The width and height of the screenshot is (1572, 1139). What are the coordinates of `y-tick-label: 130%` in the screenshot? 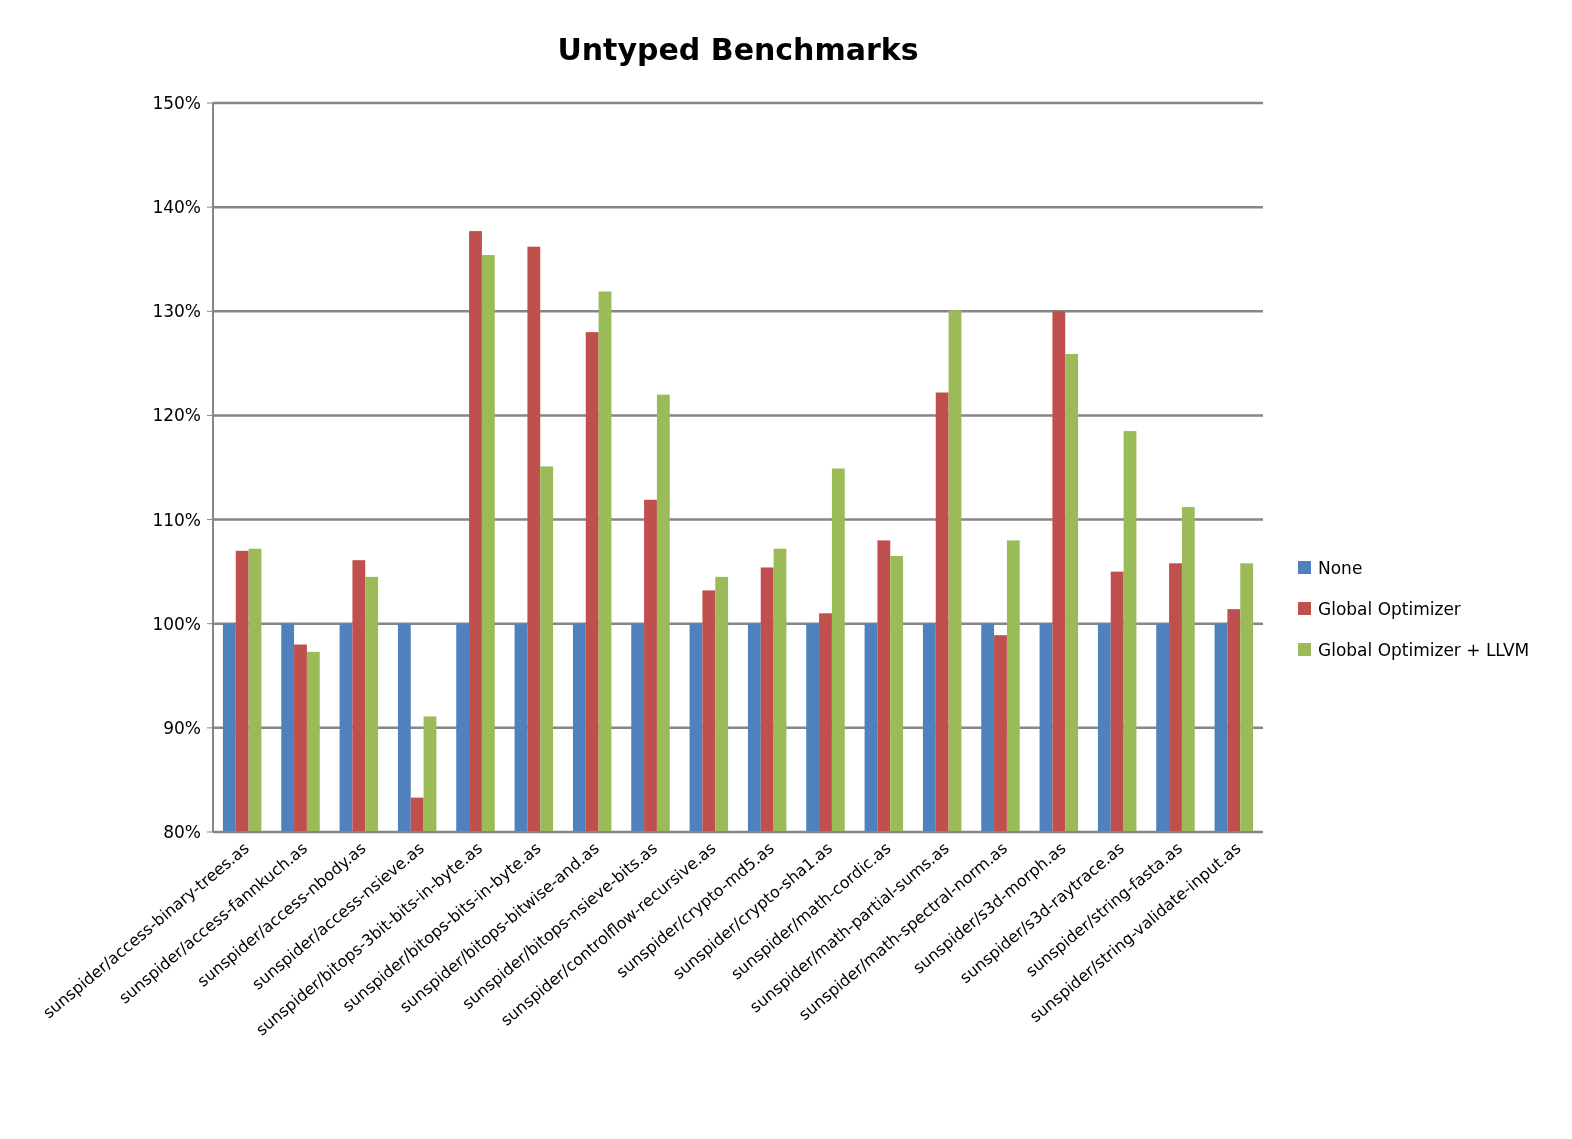 It's located at (176, 311).